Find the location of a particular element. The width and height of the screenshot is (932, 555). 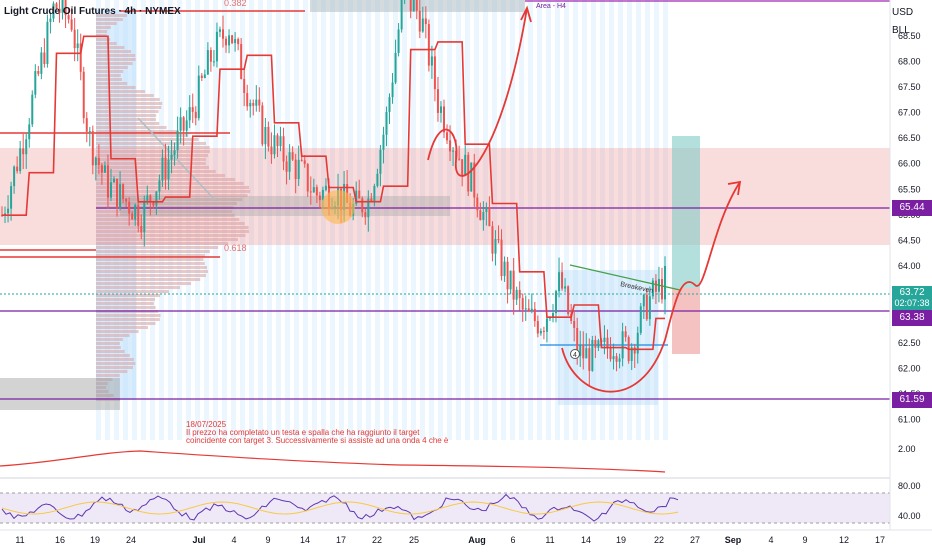

date-tick: 11 is located at coordinates (549, 540).